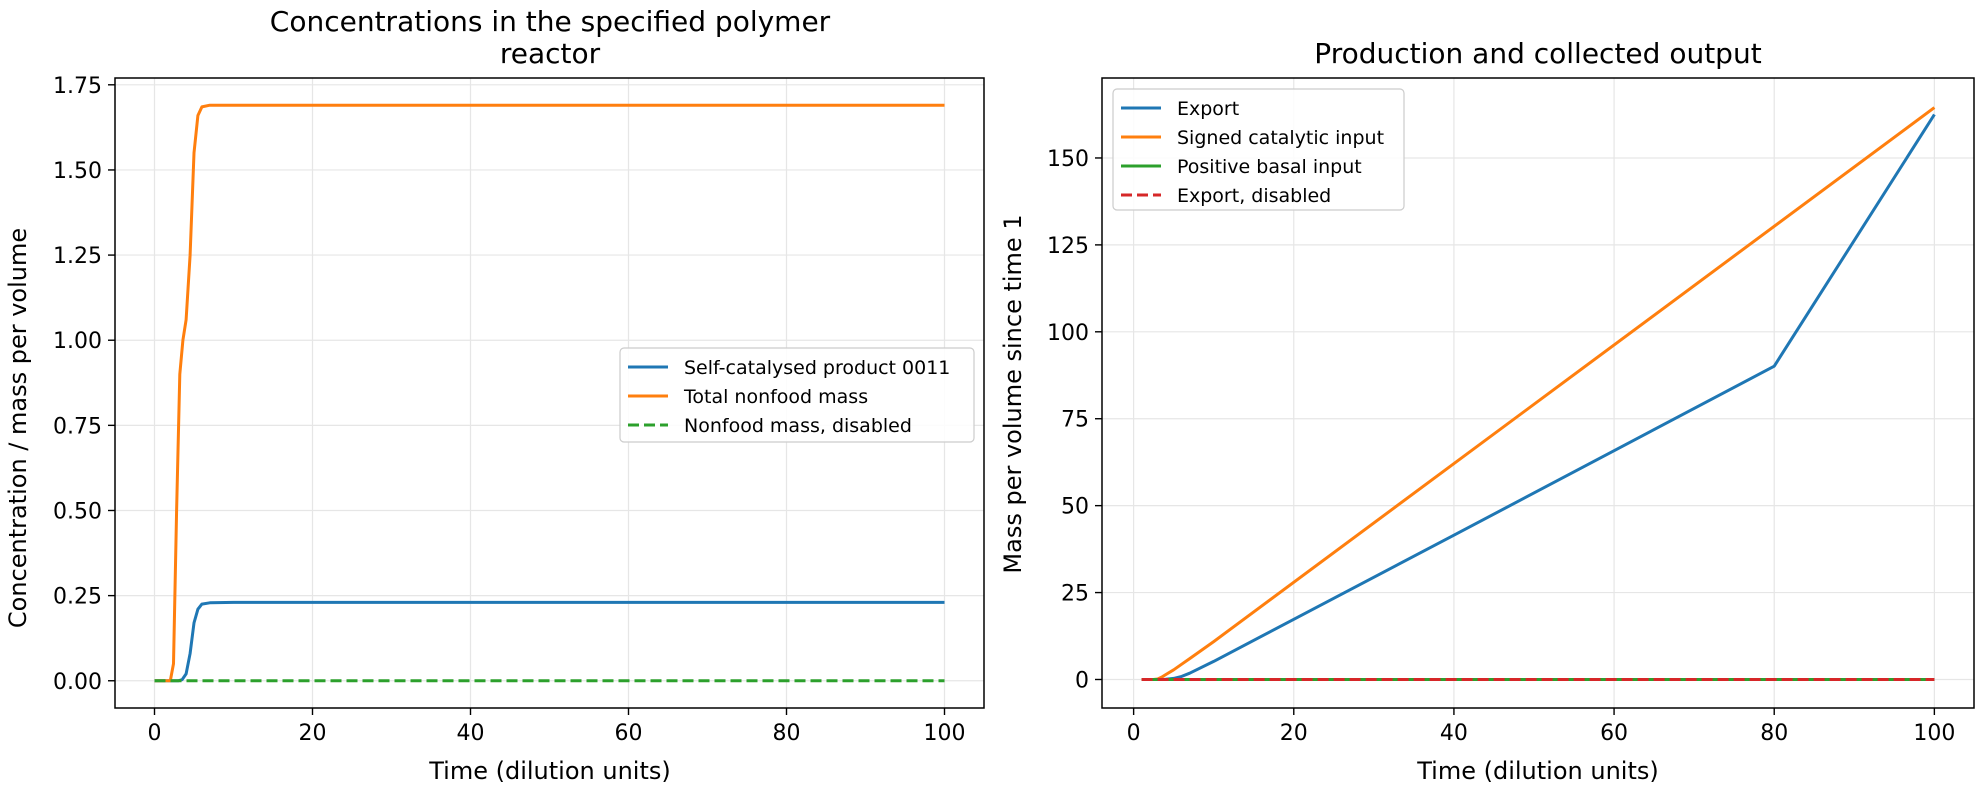  What do you see at coordinates (1614, 733) in the screenshot?
I see `right-chart-x-tick-label: 60` at bounding box center [1614, 733].